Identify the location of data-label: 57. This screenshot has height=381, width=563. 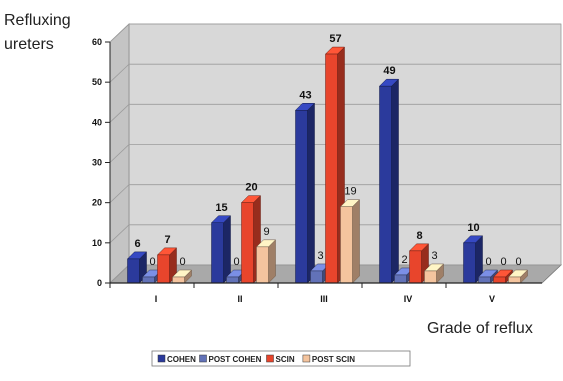
(335, 39).